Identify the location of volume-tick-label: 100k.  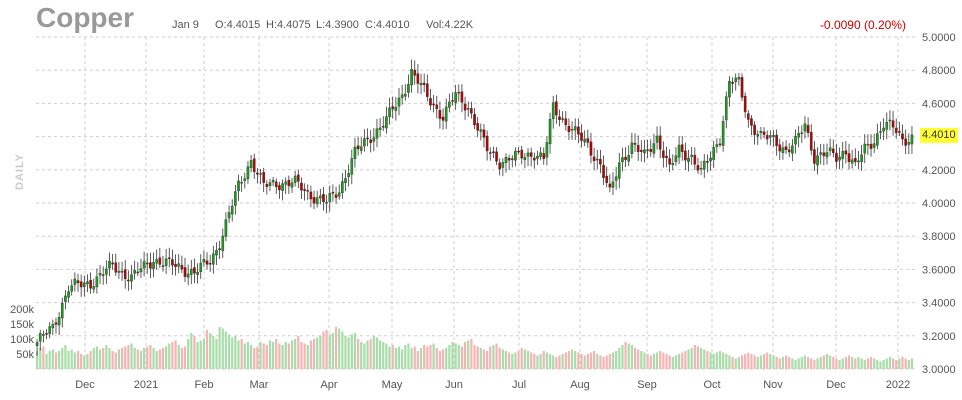
(22, 340).